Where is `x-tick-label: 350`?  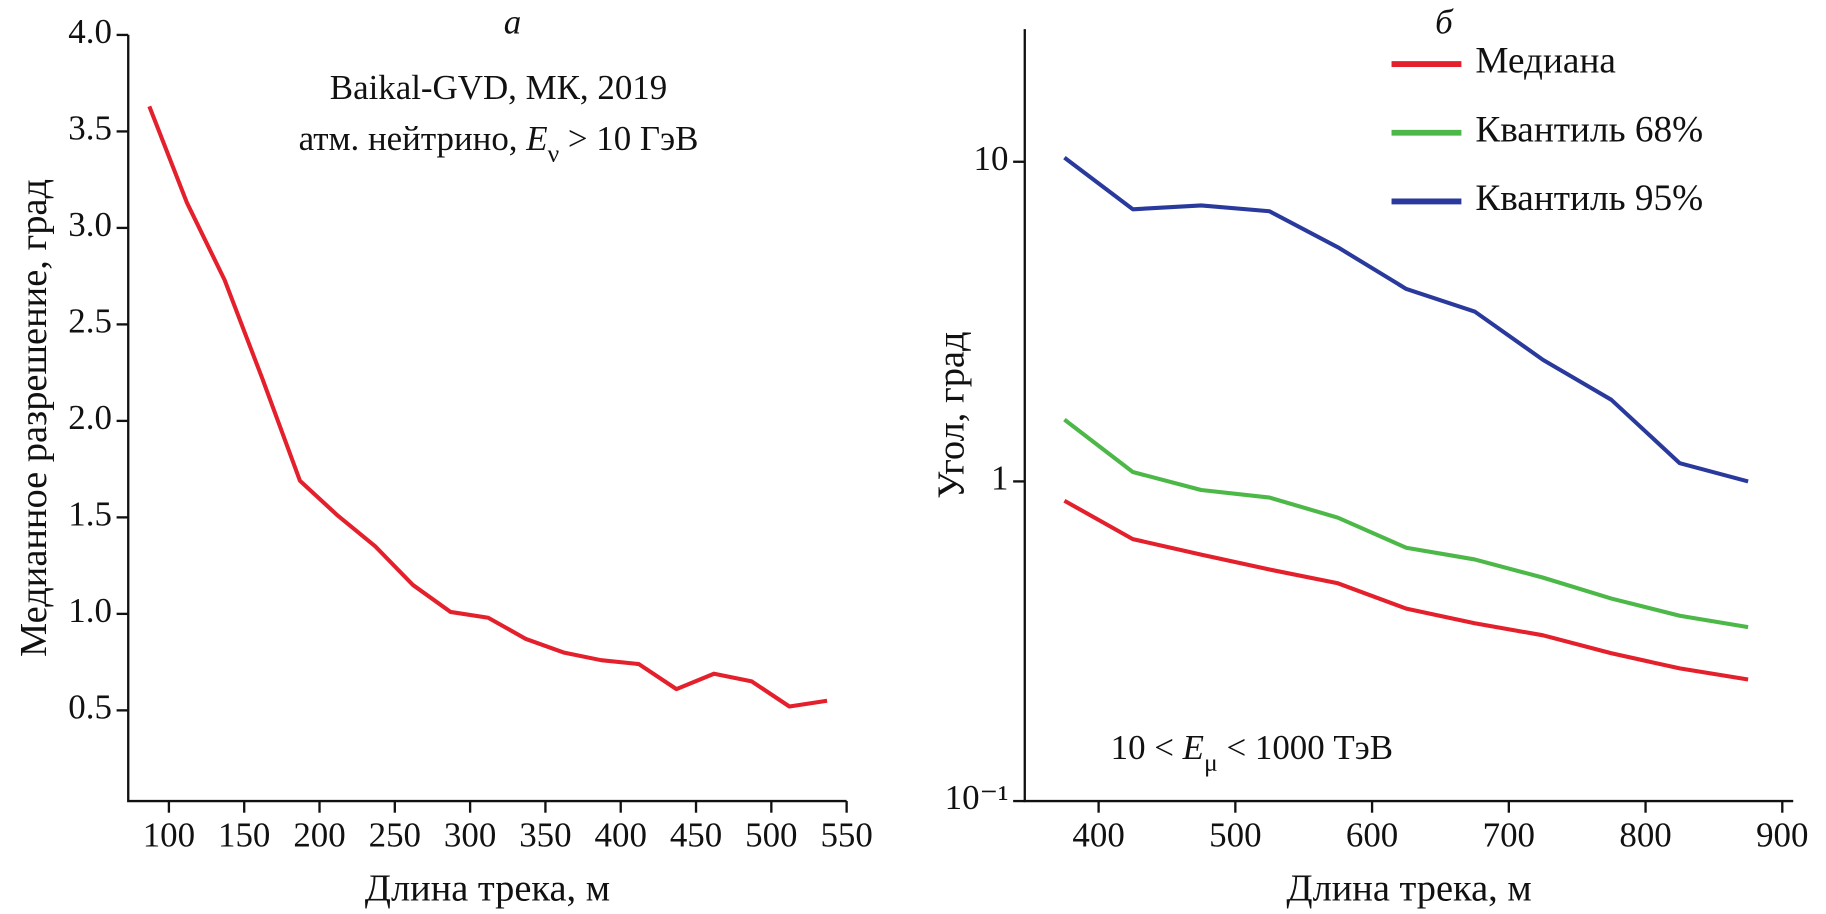
x-tick-label: 350 is located at coordinates (545, 834).